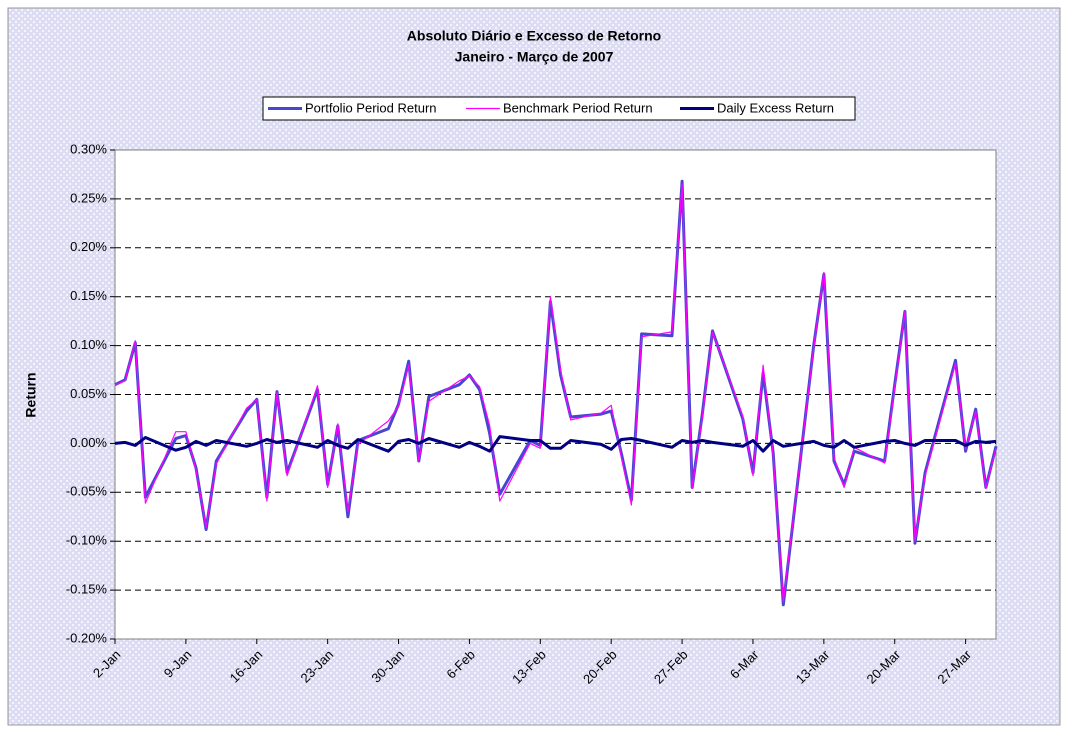  I want to click on y-tick-label: -0.05%, so click(87, 491).